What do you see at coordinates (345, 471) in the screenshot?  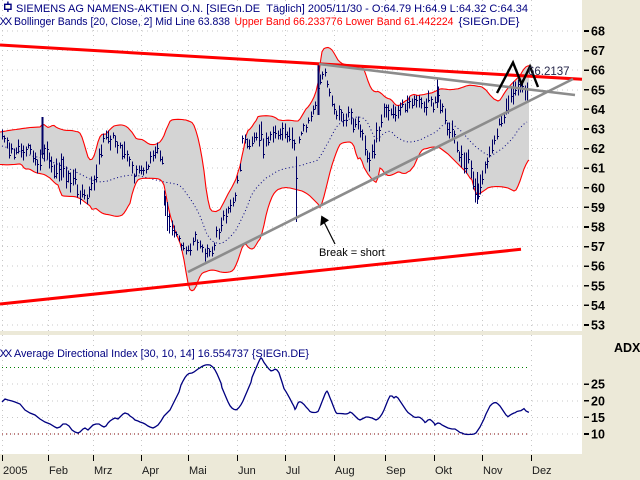 I see `svg-text: Aug` at bounding box center [345, 471].